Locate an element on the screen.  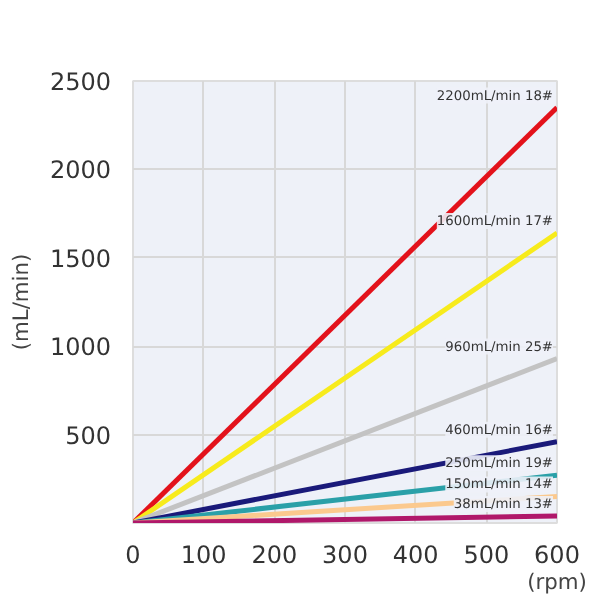
x-tick-label: 0 is located at coordinates (133, 555).